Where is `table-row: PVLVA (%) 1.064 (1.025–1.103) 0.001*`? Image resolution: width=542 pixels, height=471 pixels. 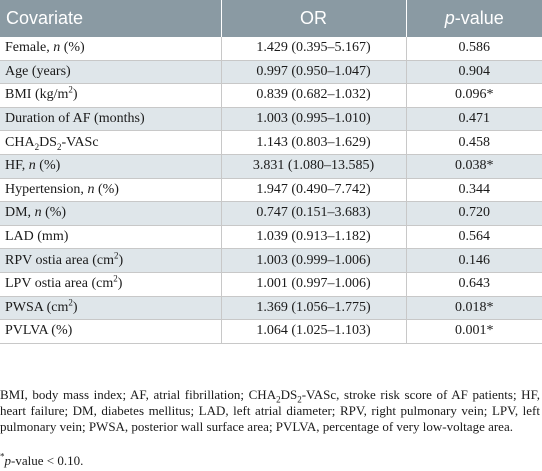
table-row: PVLVA (%) 1.064 (1.025–1.103) 0.001* is located at coordinates (271, 331).